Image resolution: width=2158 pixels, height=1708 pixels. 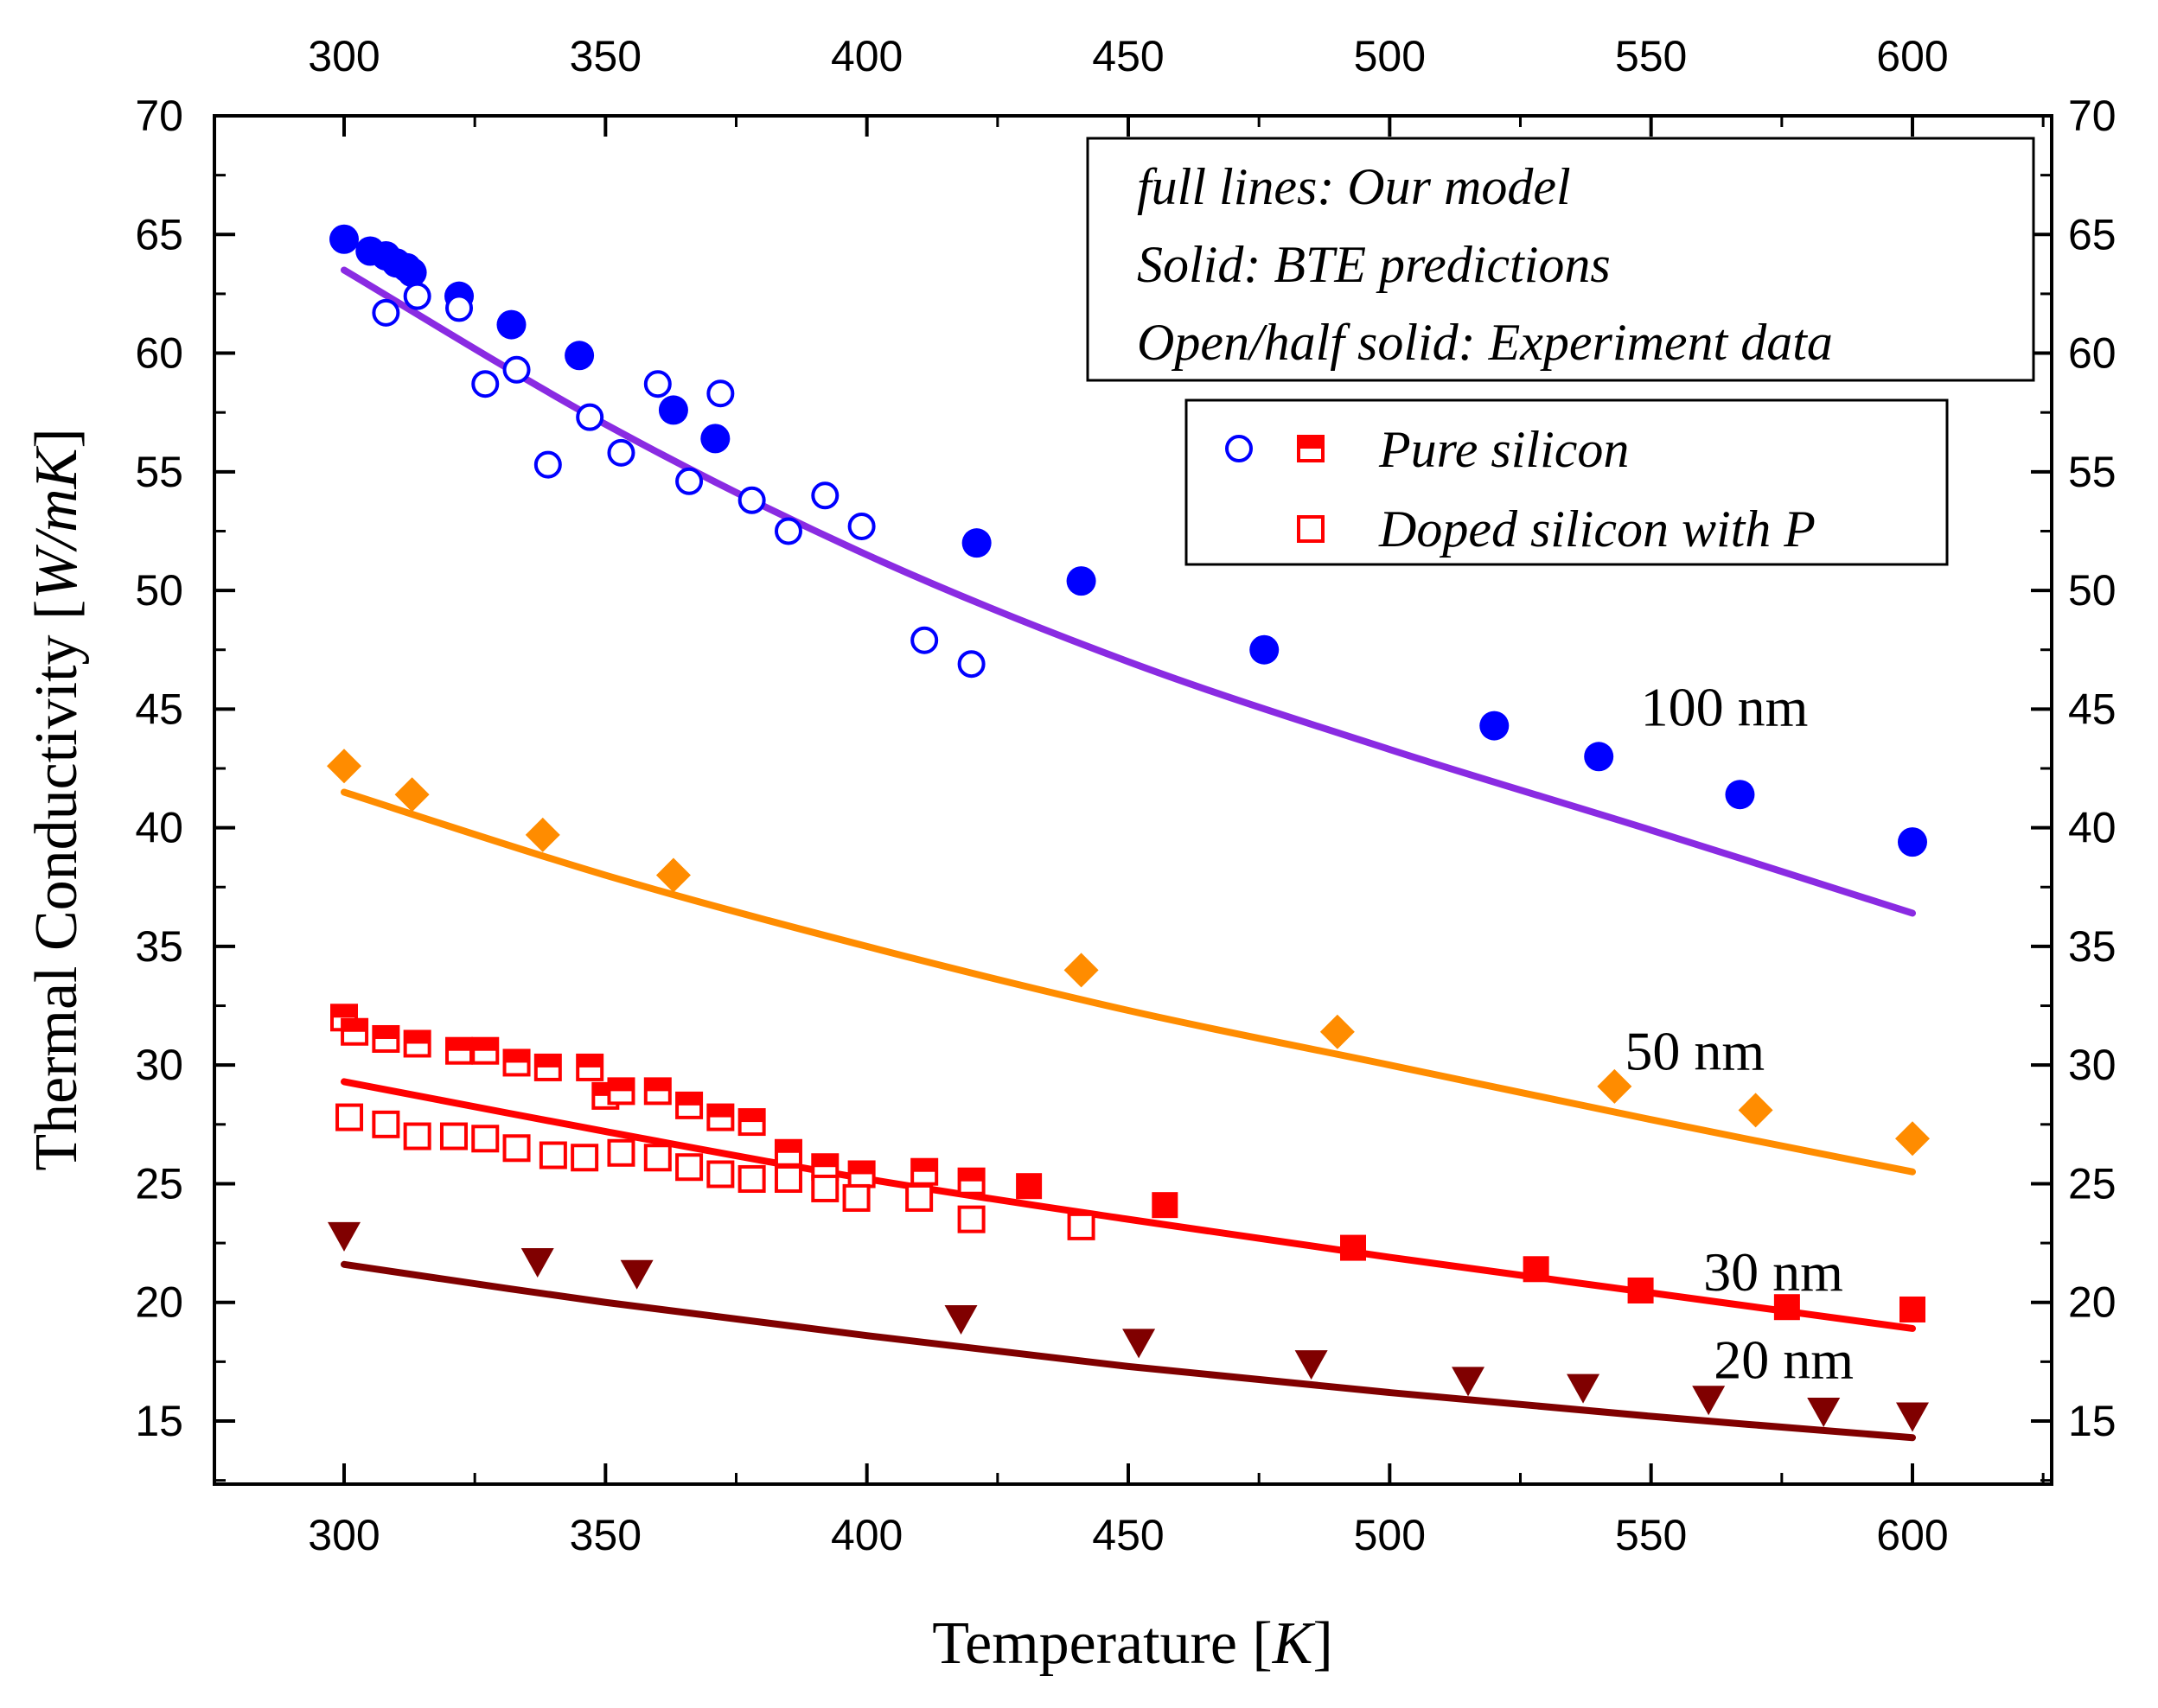 What do you see at coordinates (1912, 56) in the screenshot?
I see `x-tick-label-top: 600` at bounding box center [1912, 56].